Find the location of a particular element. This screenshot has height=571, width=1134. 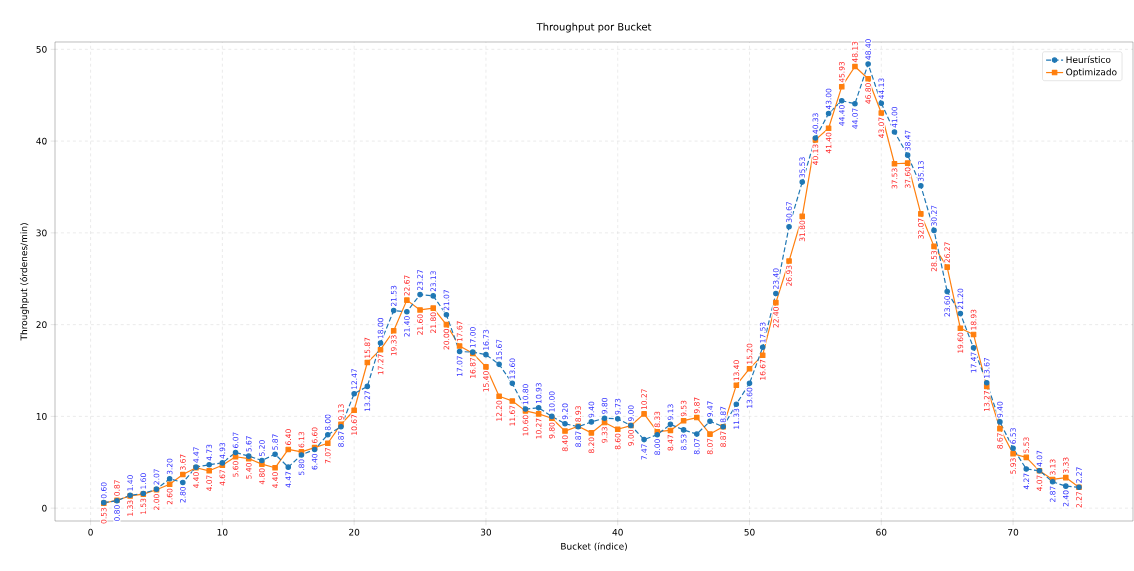

y-tick-label: 20 is located at coordinates (41, 325).